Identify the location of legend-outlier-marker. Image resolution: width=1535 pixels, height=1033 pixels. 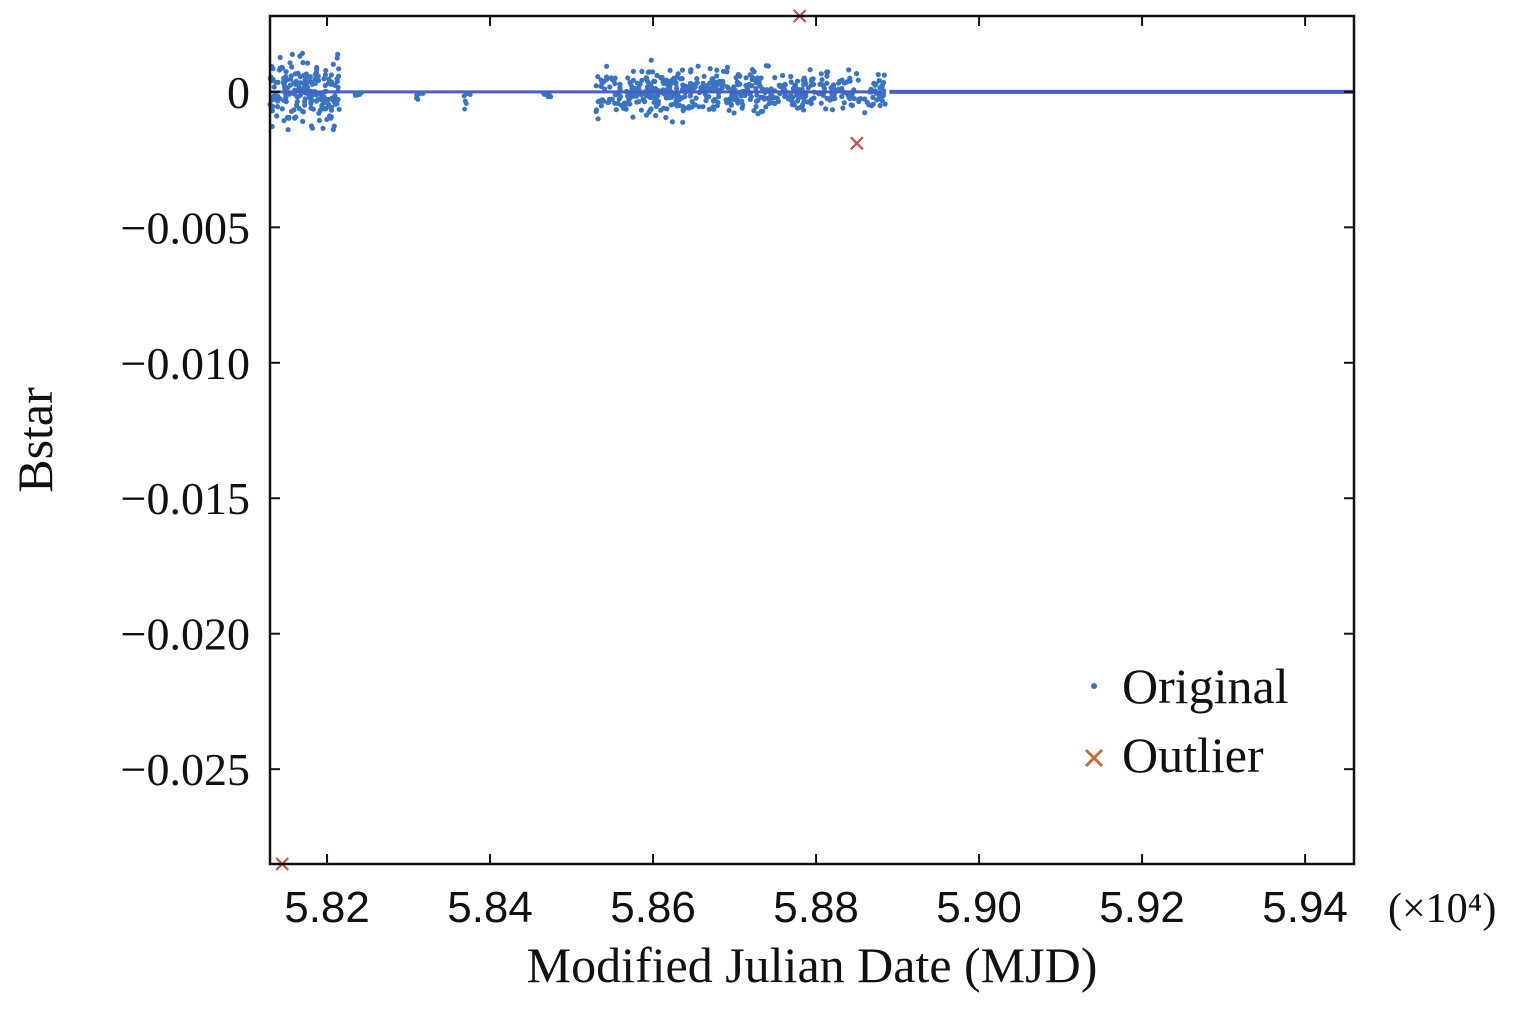
(1094, 758).